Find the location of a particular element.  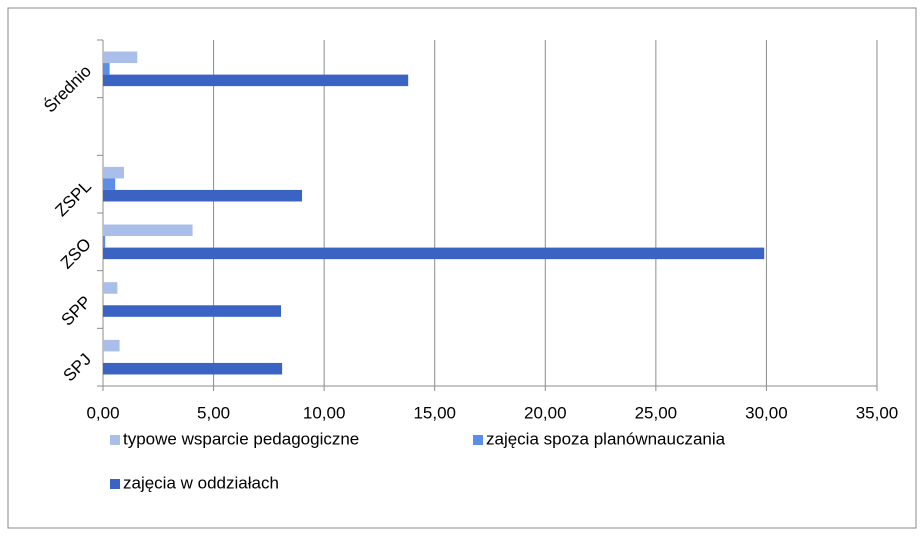

x-tick-label: 15,00 is located at coordinates (434, 412).